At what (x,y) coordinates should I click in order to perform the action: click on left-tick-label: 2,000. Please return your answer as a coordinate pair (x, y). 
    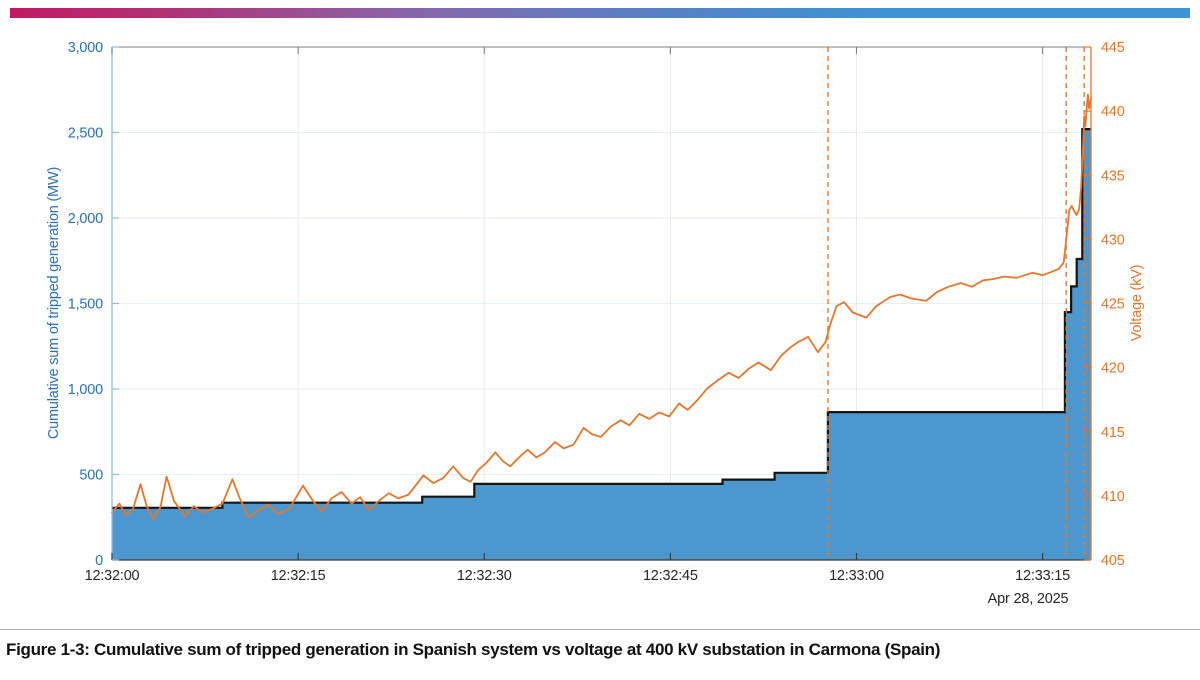
    Looking at the image, I should click on (85, 219).